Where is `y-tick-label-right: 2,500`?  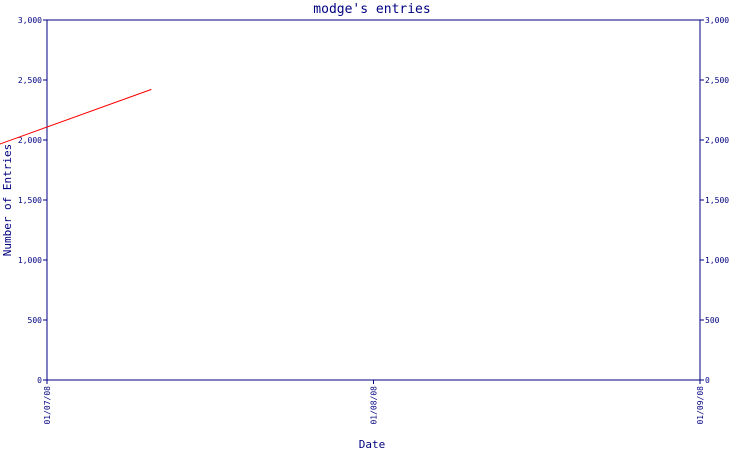 y-tick-label-right: 2,500 is located at coordinates (717, 80).